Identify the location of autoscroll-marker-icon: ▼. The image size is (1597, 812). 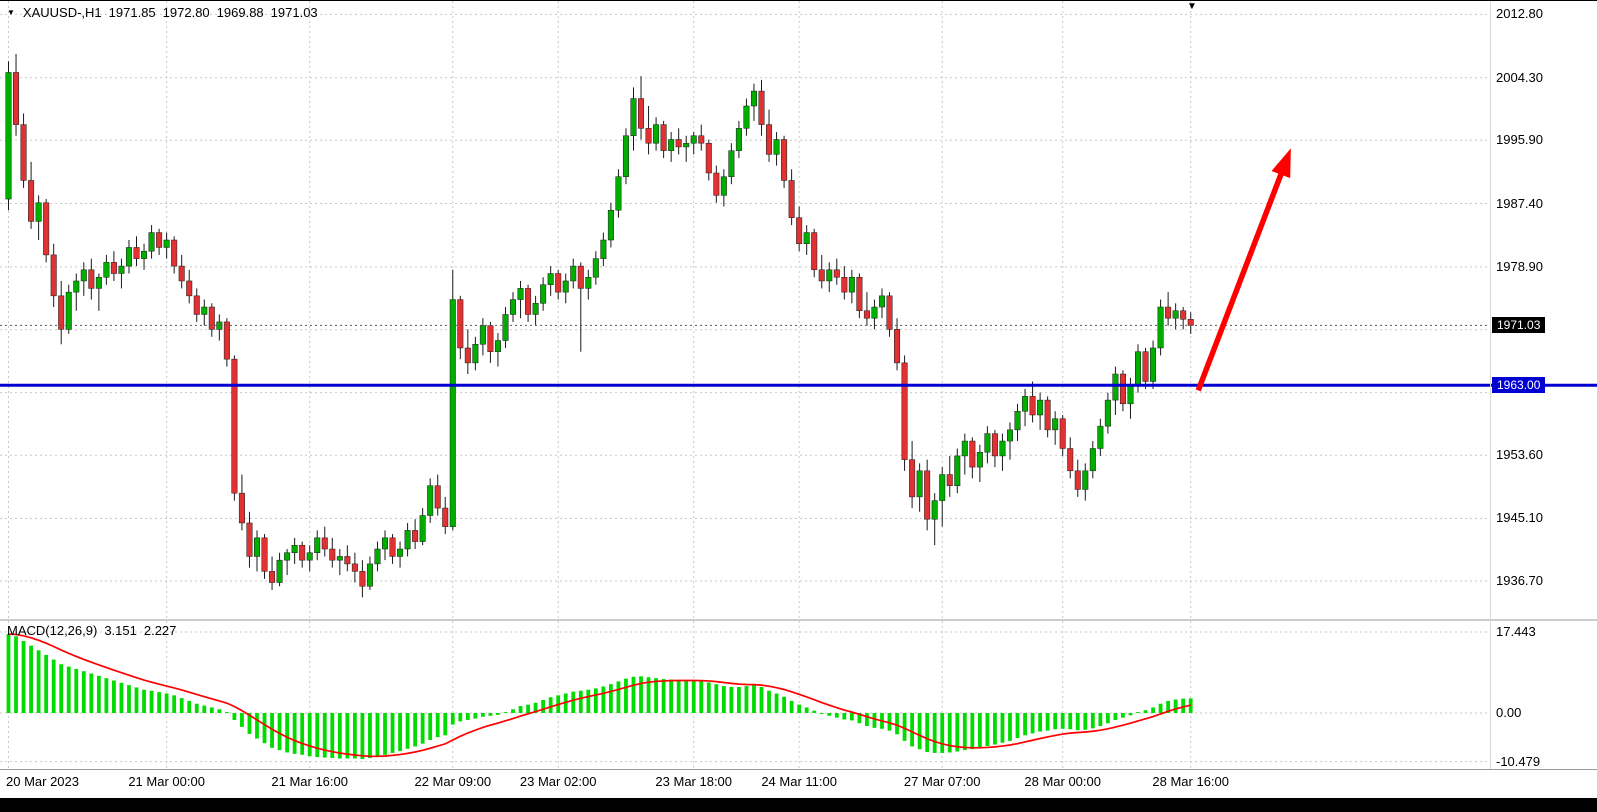
(1192, 6).